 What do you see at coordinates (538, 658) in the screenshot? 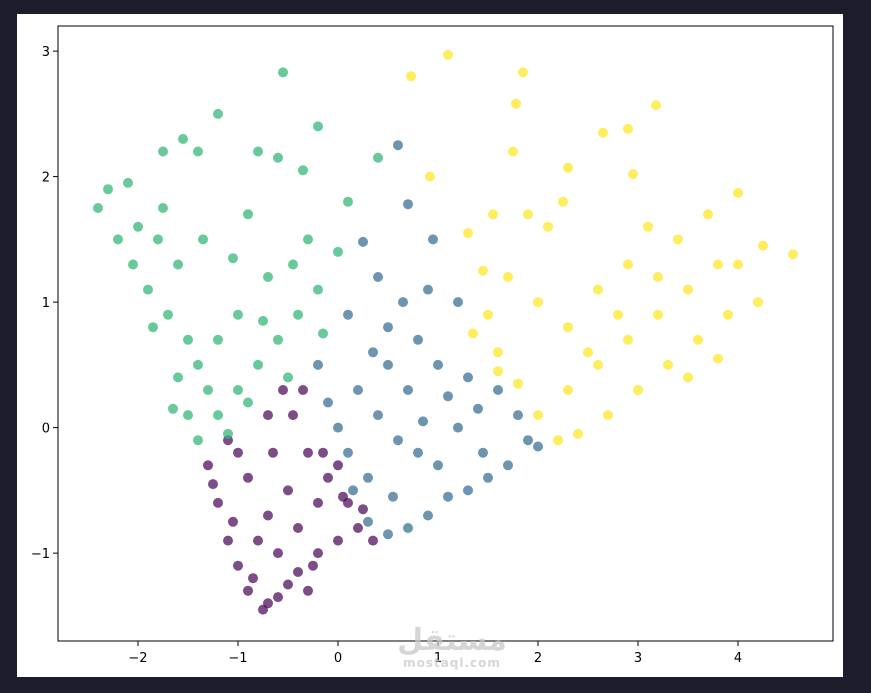
I see `x-tick-label: 2` at bounding box center [538, 658].